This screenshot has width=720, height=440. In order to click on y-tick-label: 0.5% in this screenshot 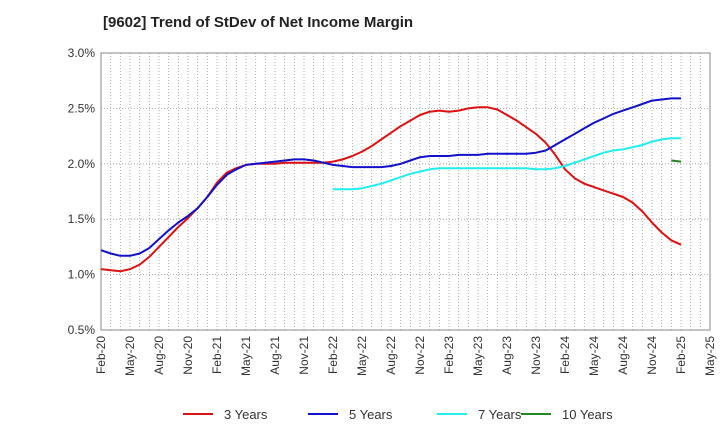, I will do `click(82, 330)`.